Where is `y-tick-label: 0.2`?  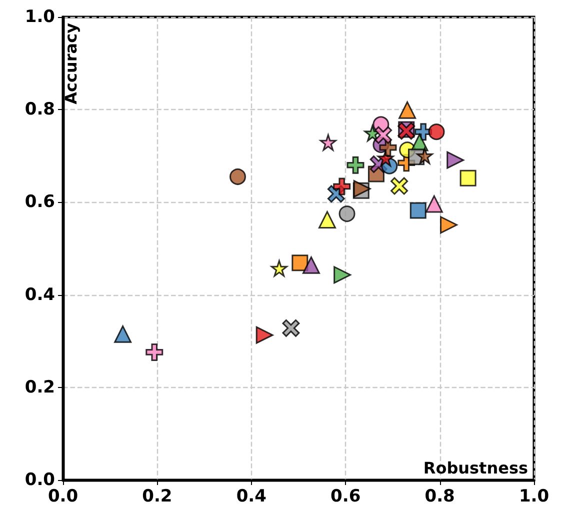 y-tick-label: 0.2 is located at coordinates (39, 387).